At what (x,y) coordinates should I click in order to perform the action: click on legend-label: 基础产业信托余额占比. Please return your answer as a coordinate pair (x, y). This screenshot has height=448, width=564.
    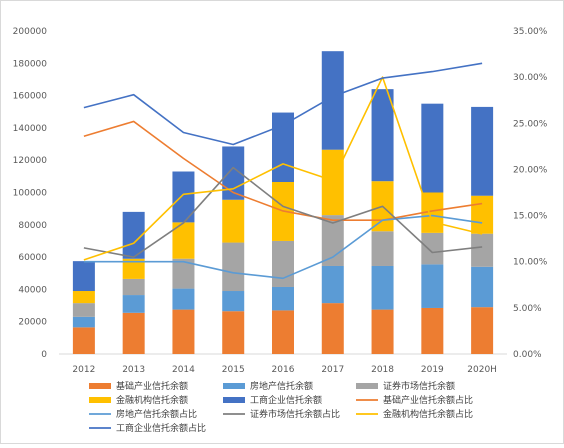
    Looking at the image, I should click on (428, 400).